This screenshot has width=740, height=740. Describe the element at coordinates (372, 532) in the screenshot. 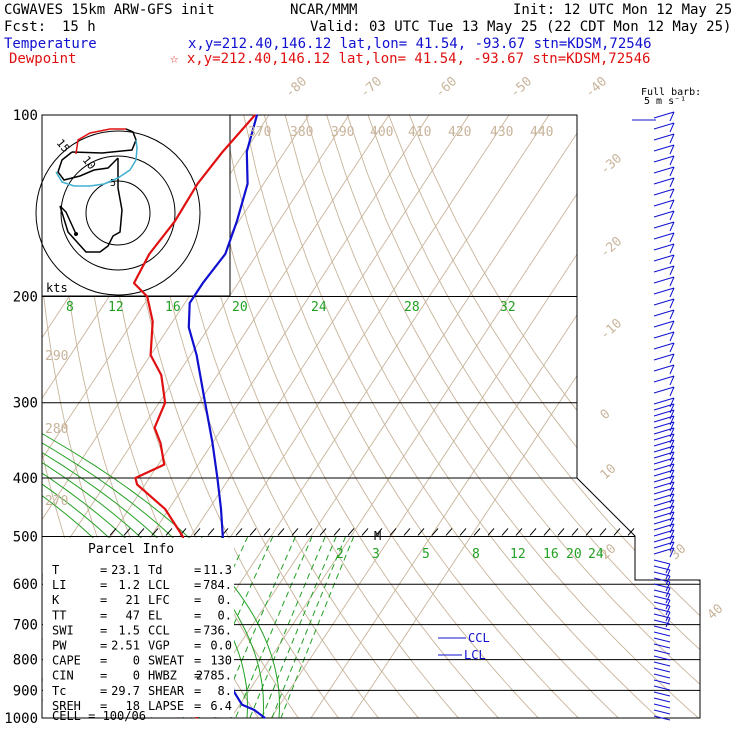

I see `freezing-level-hatch` at that location.